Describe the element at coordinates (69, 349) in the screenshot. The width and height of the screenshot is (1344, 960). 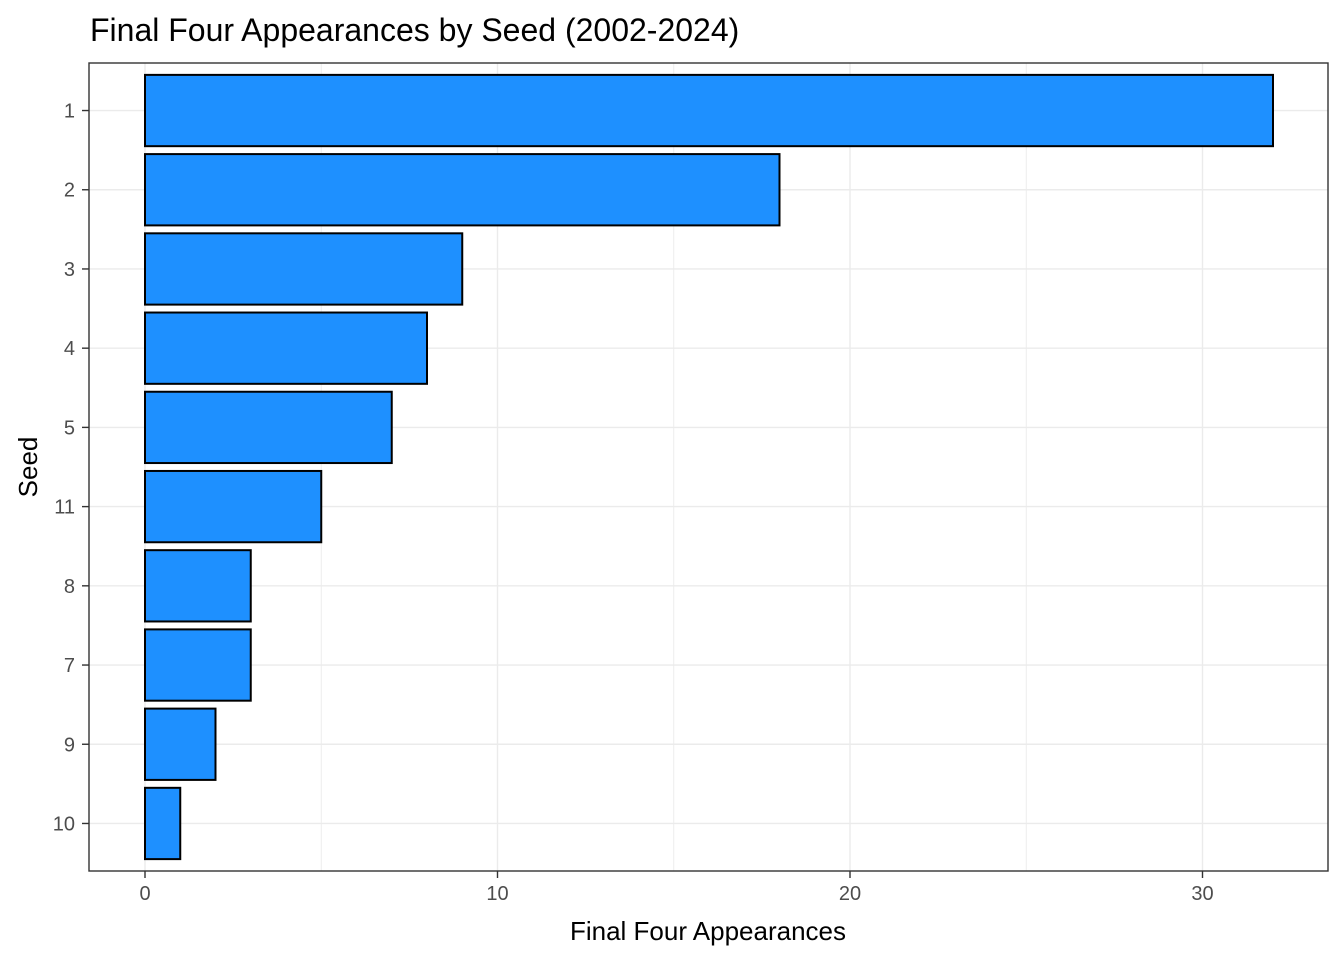
I see `y-tick-label: 4` at that location.